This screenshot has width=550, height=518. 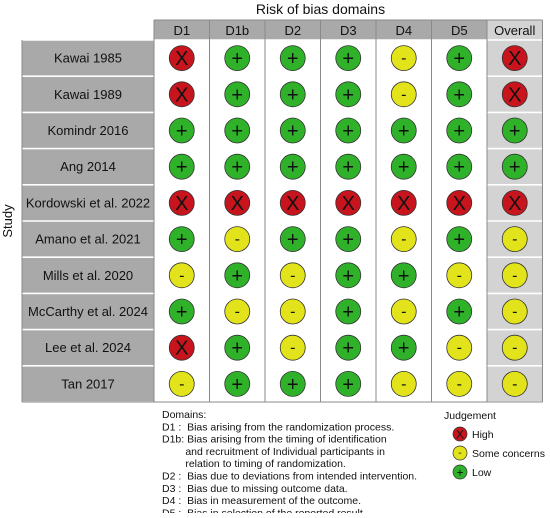 What do you see at coordinates (460, 472) in the screenshot?
I see `legend-marker` at bounding box center [460, 472].